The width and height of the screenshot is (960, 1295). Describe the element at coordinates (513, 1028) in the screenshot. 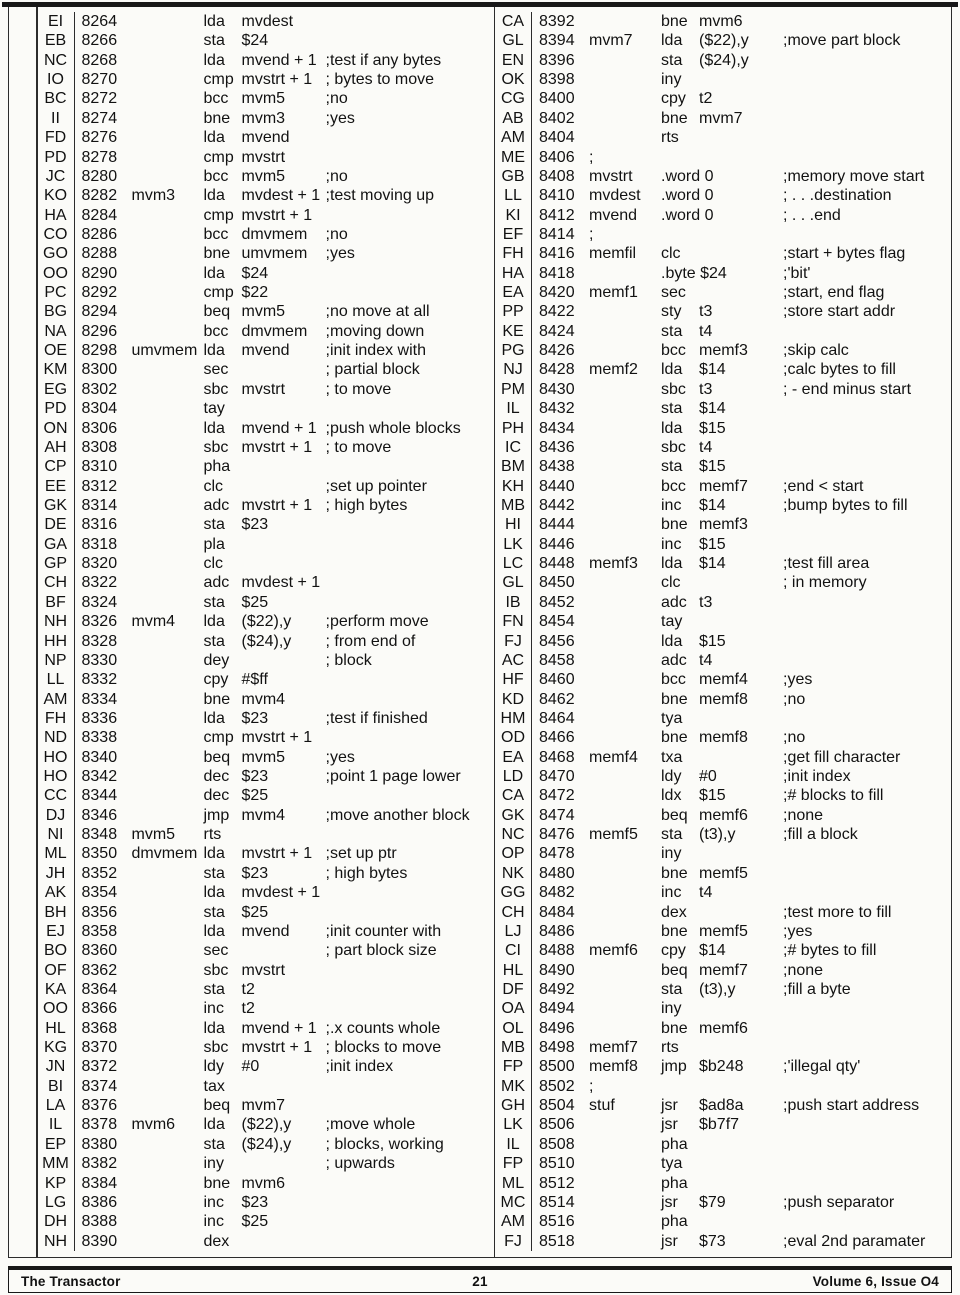

I see `checksum-cell: OL` at that location.